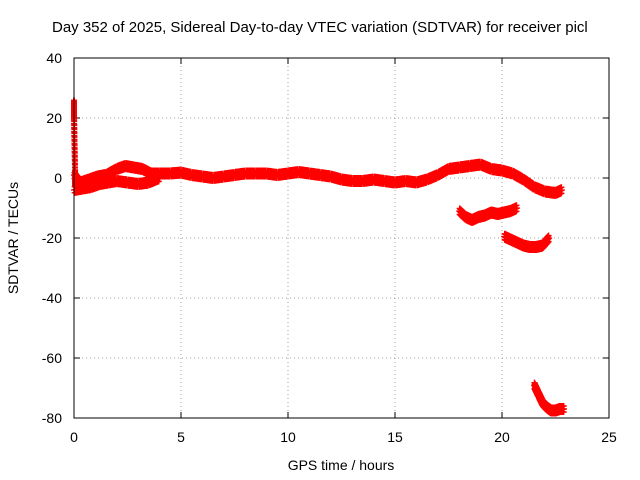 The height and width of the screenshot is (480, 640). Describe the element at coordinates (13, 238) in the screenshot. I see `y-axis-label: SDTVAR / TECUs` at that location.